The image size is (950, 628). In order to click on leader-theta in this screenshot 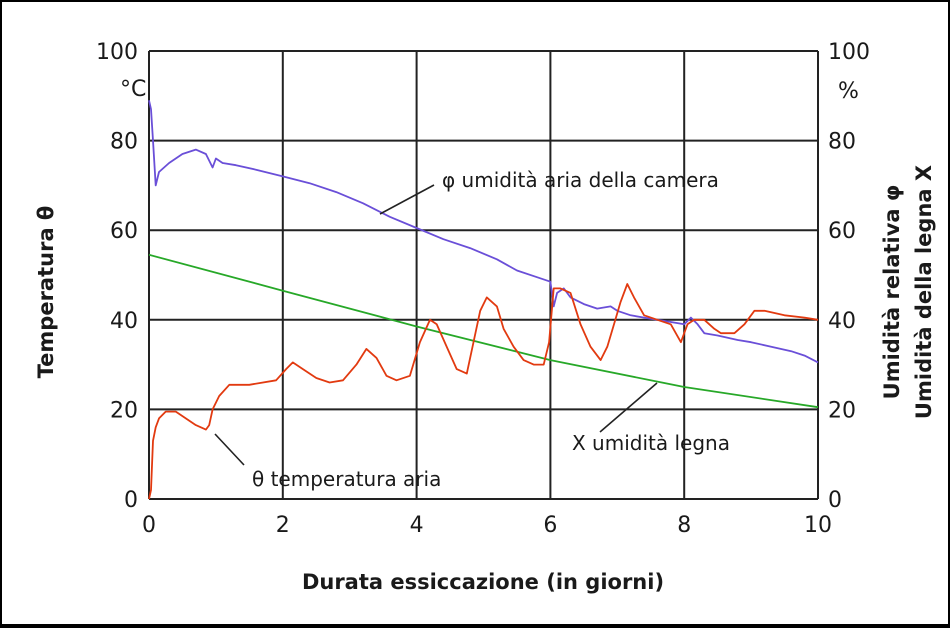, I will do `click(229, 449)`.